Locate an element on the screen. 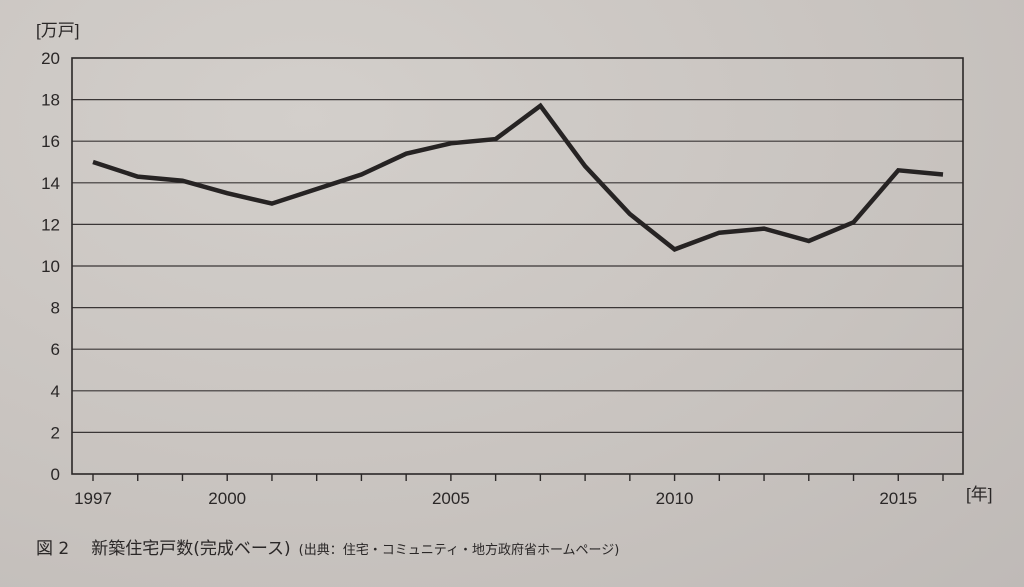 This screenshot has height=587, width=1024. y-tick-label: 0 is located at coordinates (55, 474).